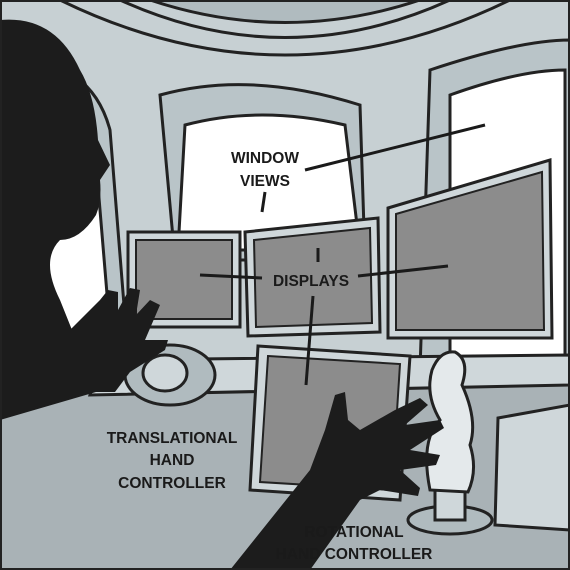  Describe the element at coordinates (309, 340) in the screenshot. I see `leader-displays-down` at that location.